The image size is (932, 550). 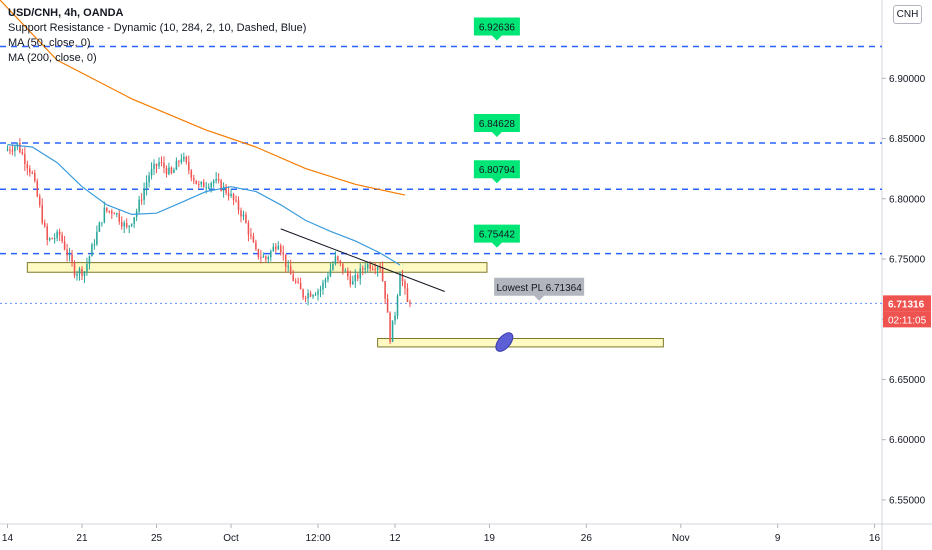 I want to click on price-tag-label: 6.71316, so click(x=906, y=304).